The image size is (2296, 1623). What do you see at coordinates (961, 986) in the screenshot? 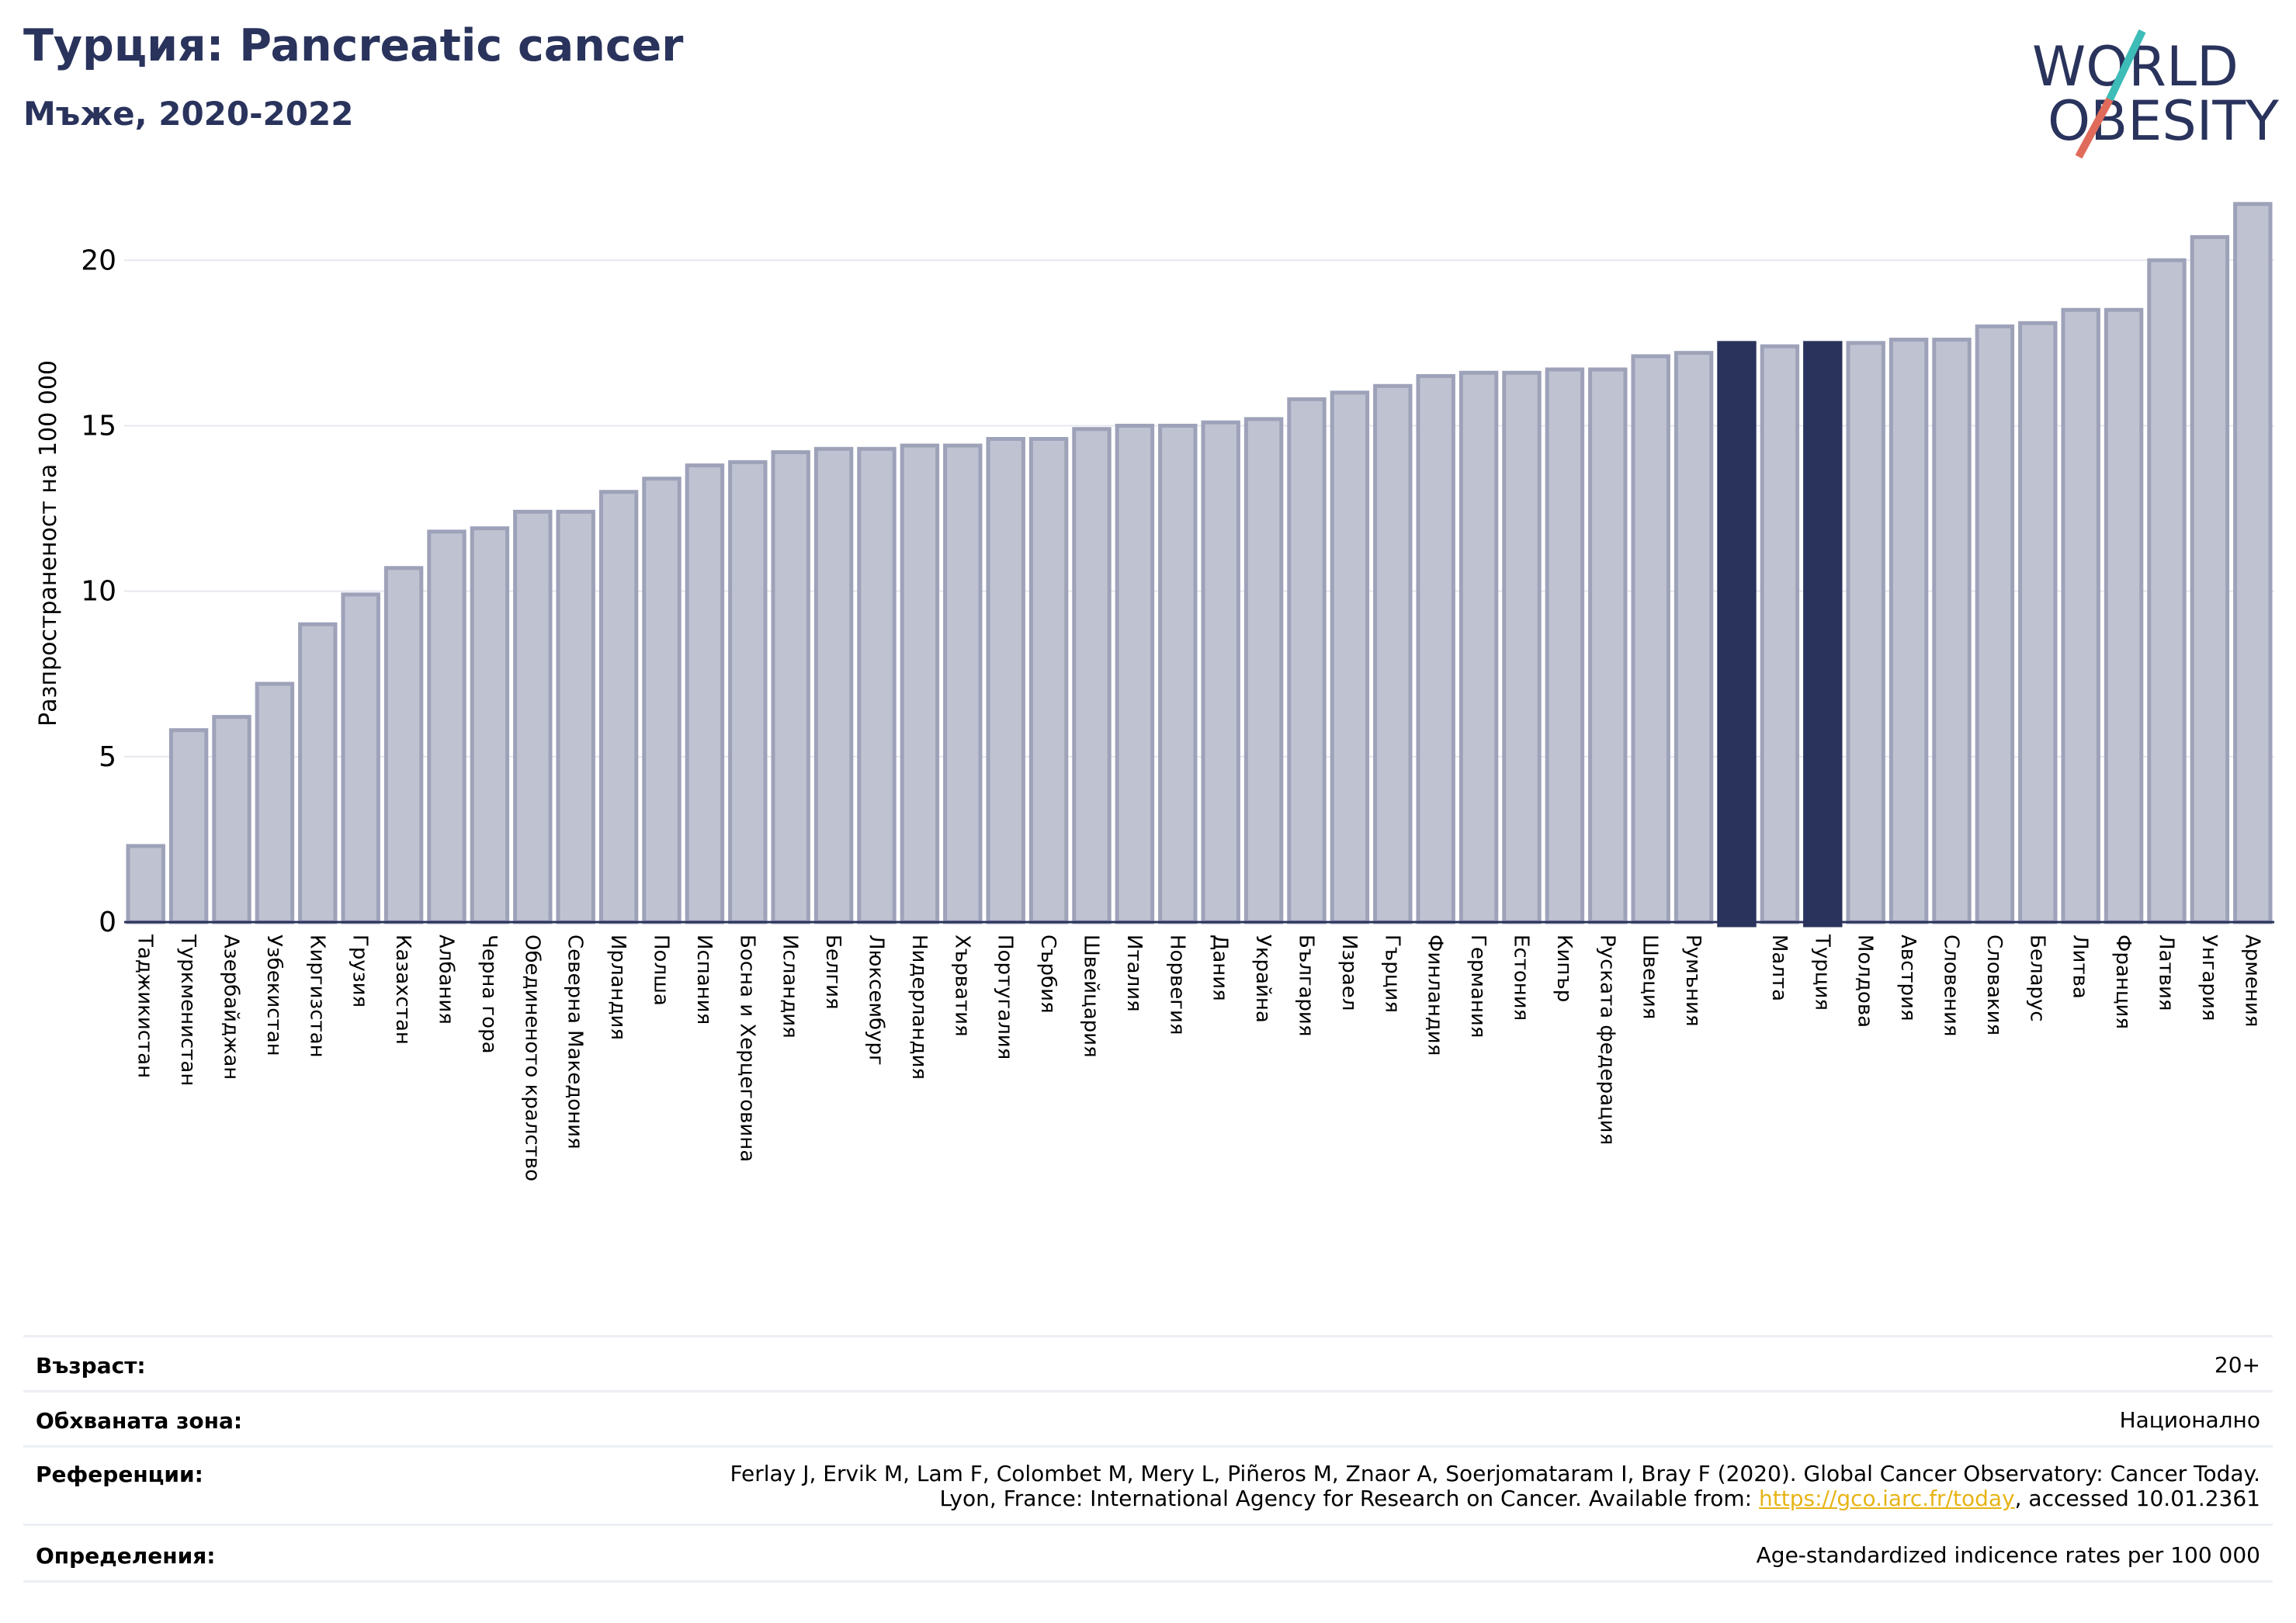
I see `x-tick-label: Хърватия` at bounding box center [961, 986].